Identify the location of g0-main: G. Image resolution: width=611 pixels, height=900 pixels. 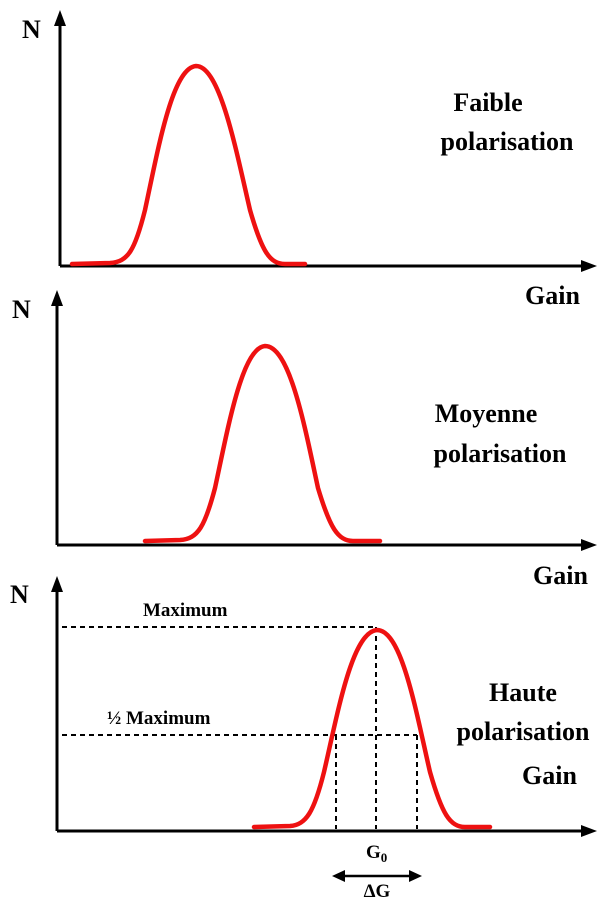
(373, 852).